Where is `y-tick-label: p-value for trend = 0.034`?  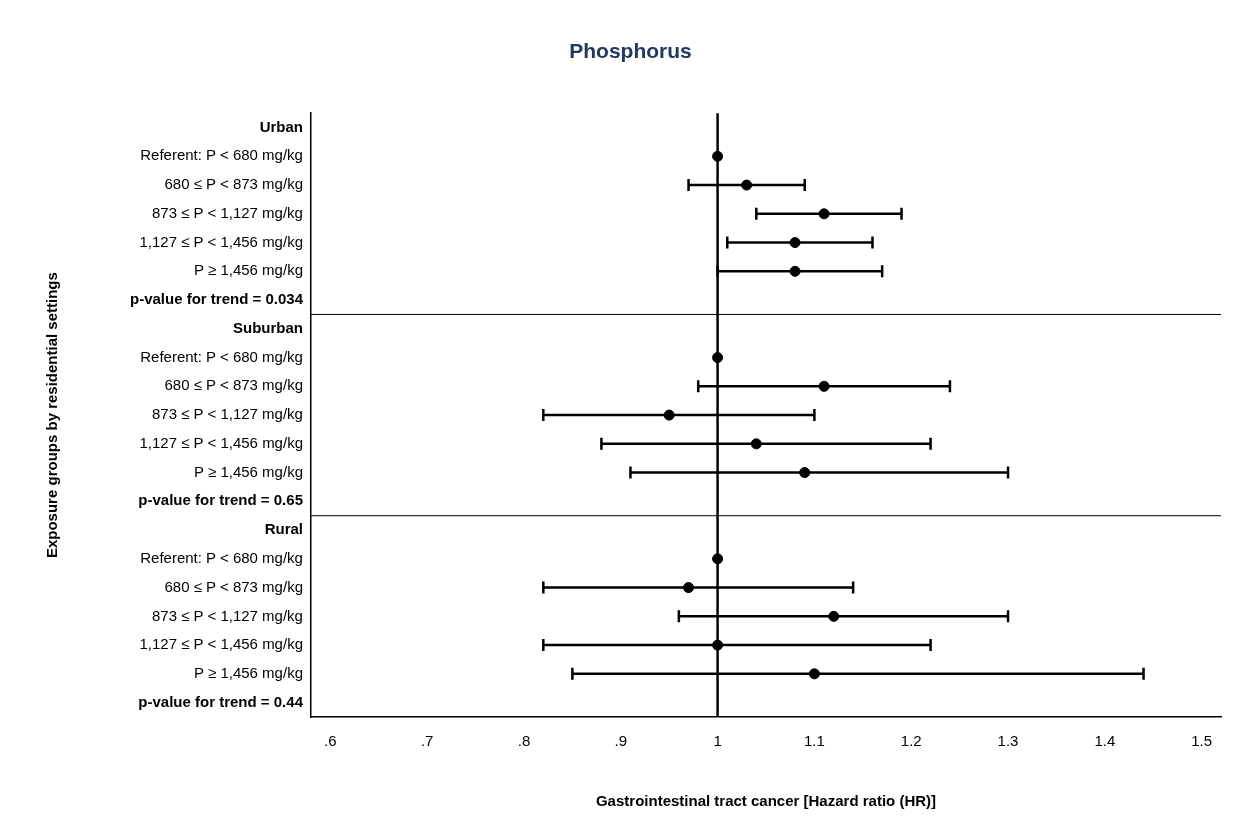 y-tick-label: p-value for trend = 0.034 is located at coordinates (216, 299).